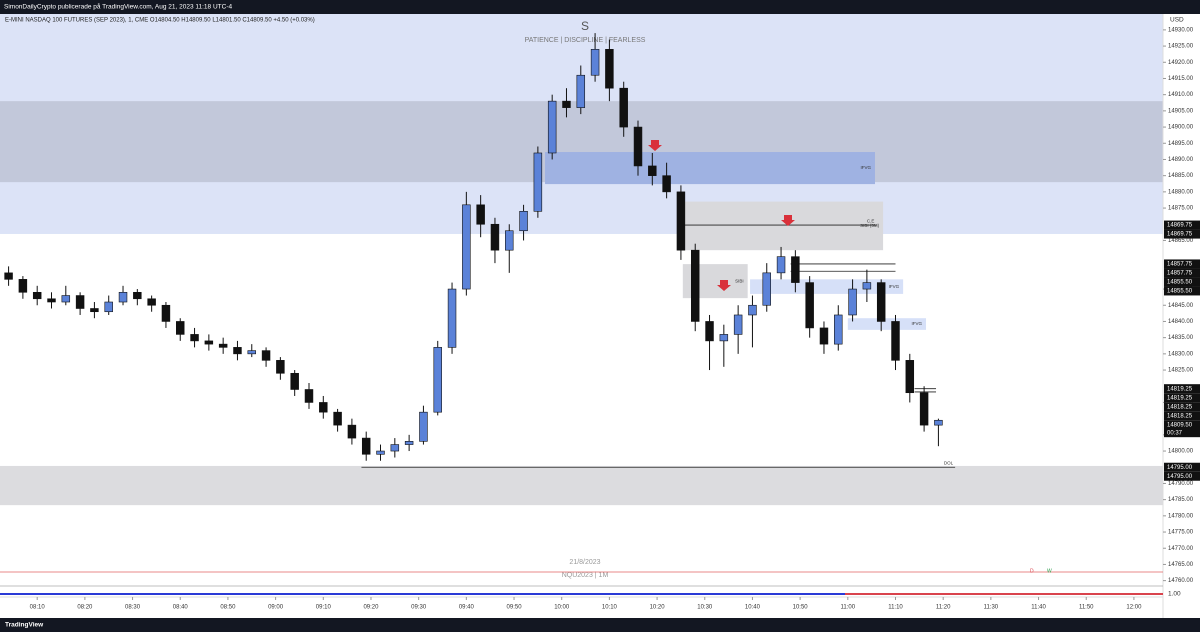 This screenshot has height=632, width=1200. I want to click on x-tick-label: 11:10, so click(895, 608).